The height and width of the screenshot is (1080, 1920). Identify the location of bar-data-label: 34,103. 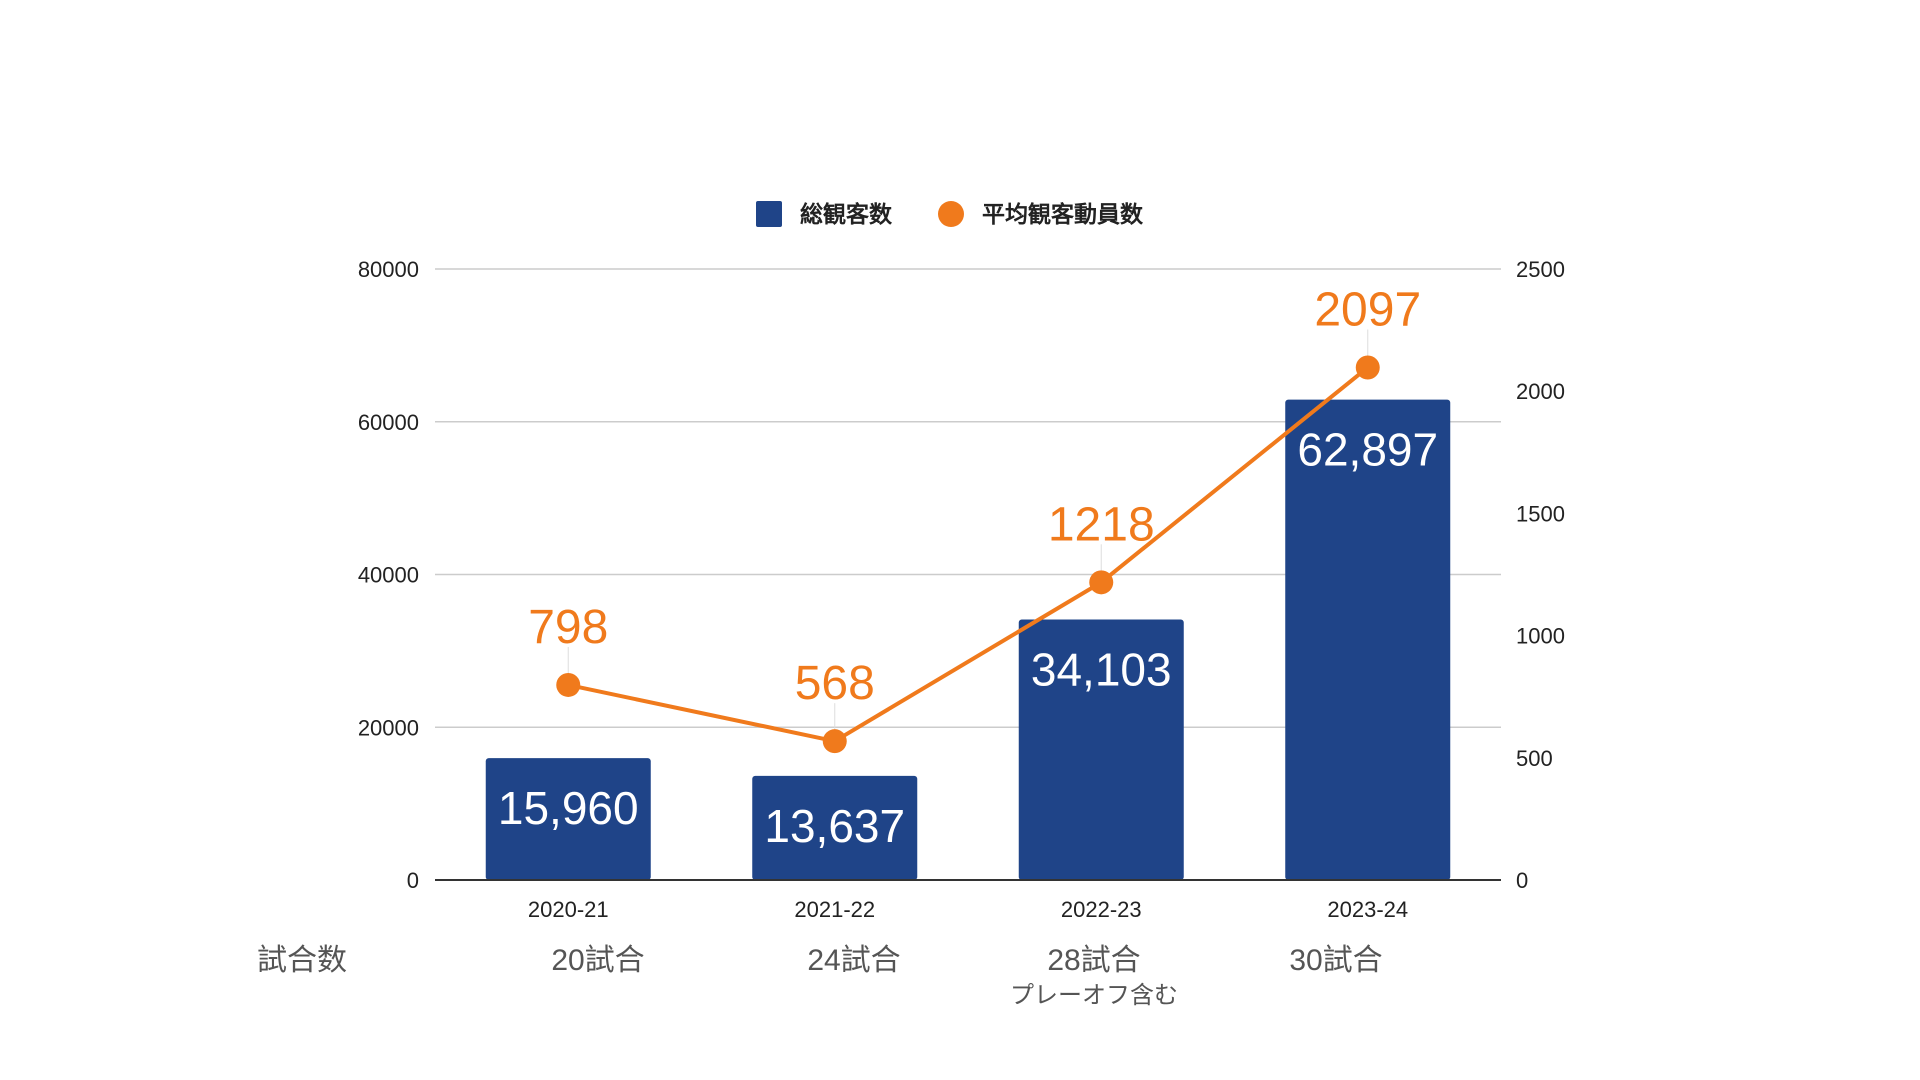
(1101, 670).